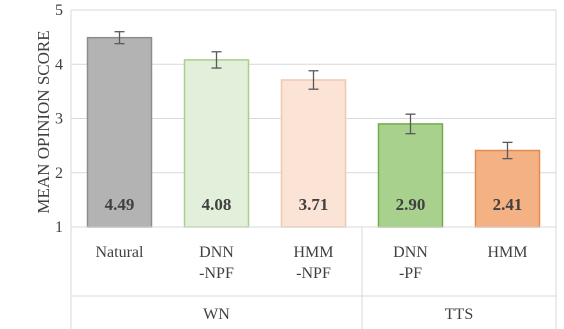 Image resolution: width=564 pixels, height=329 pixels. I want to click on category-label: Natural, so click(120, 252).